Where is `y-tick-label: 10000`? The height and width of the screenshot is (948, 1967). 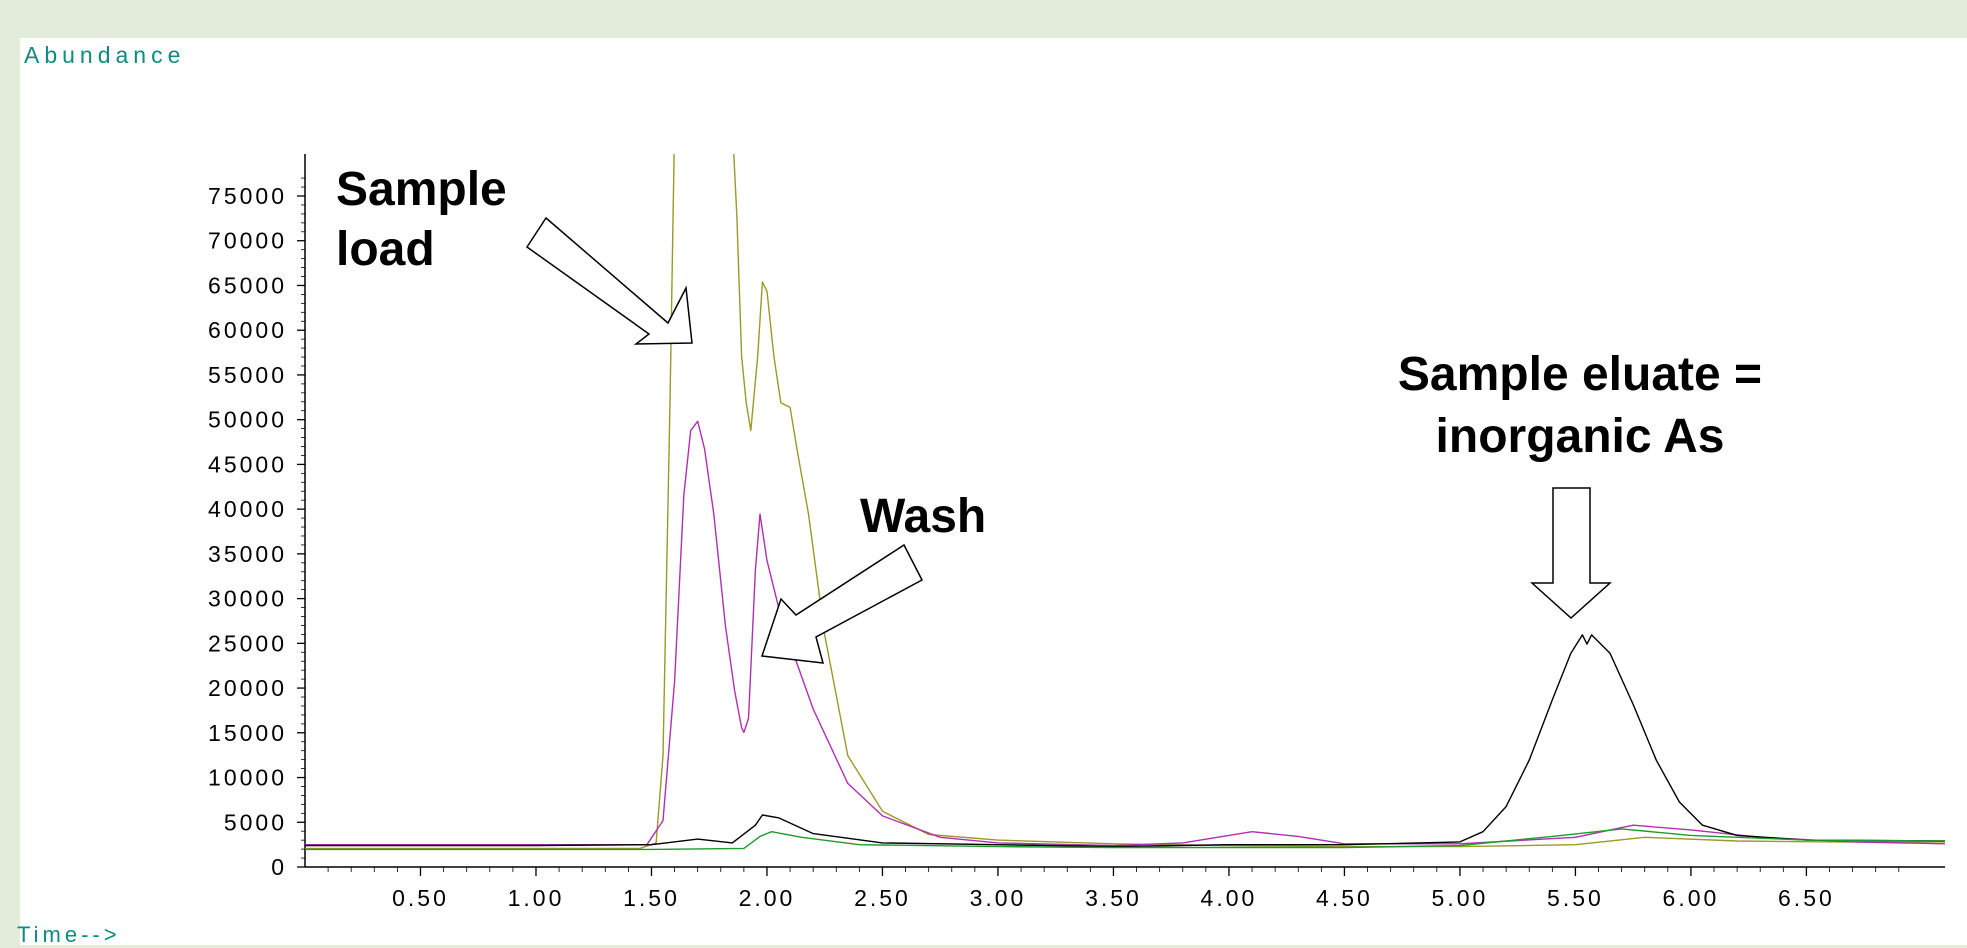 y-tick-label: 10000 is located at coordinates (247, 778).